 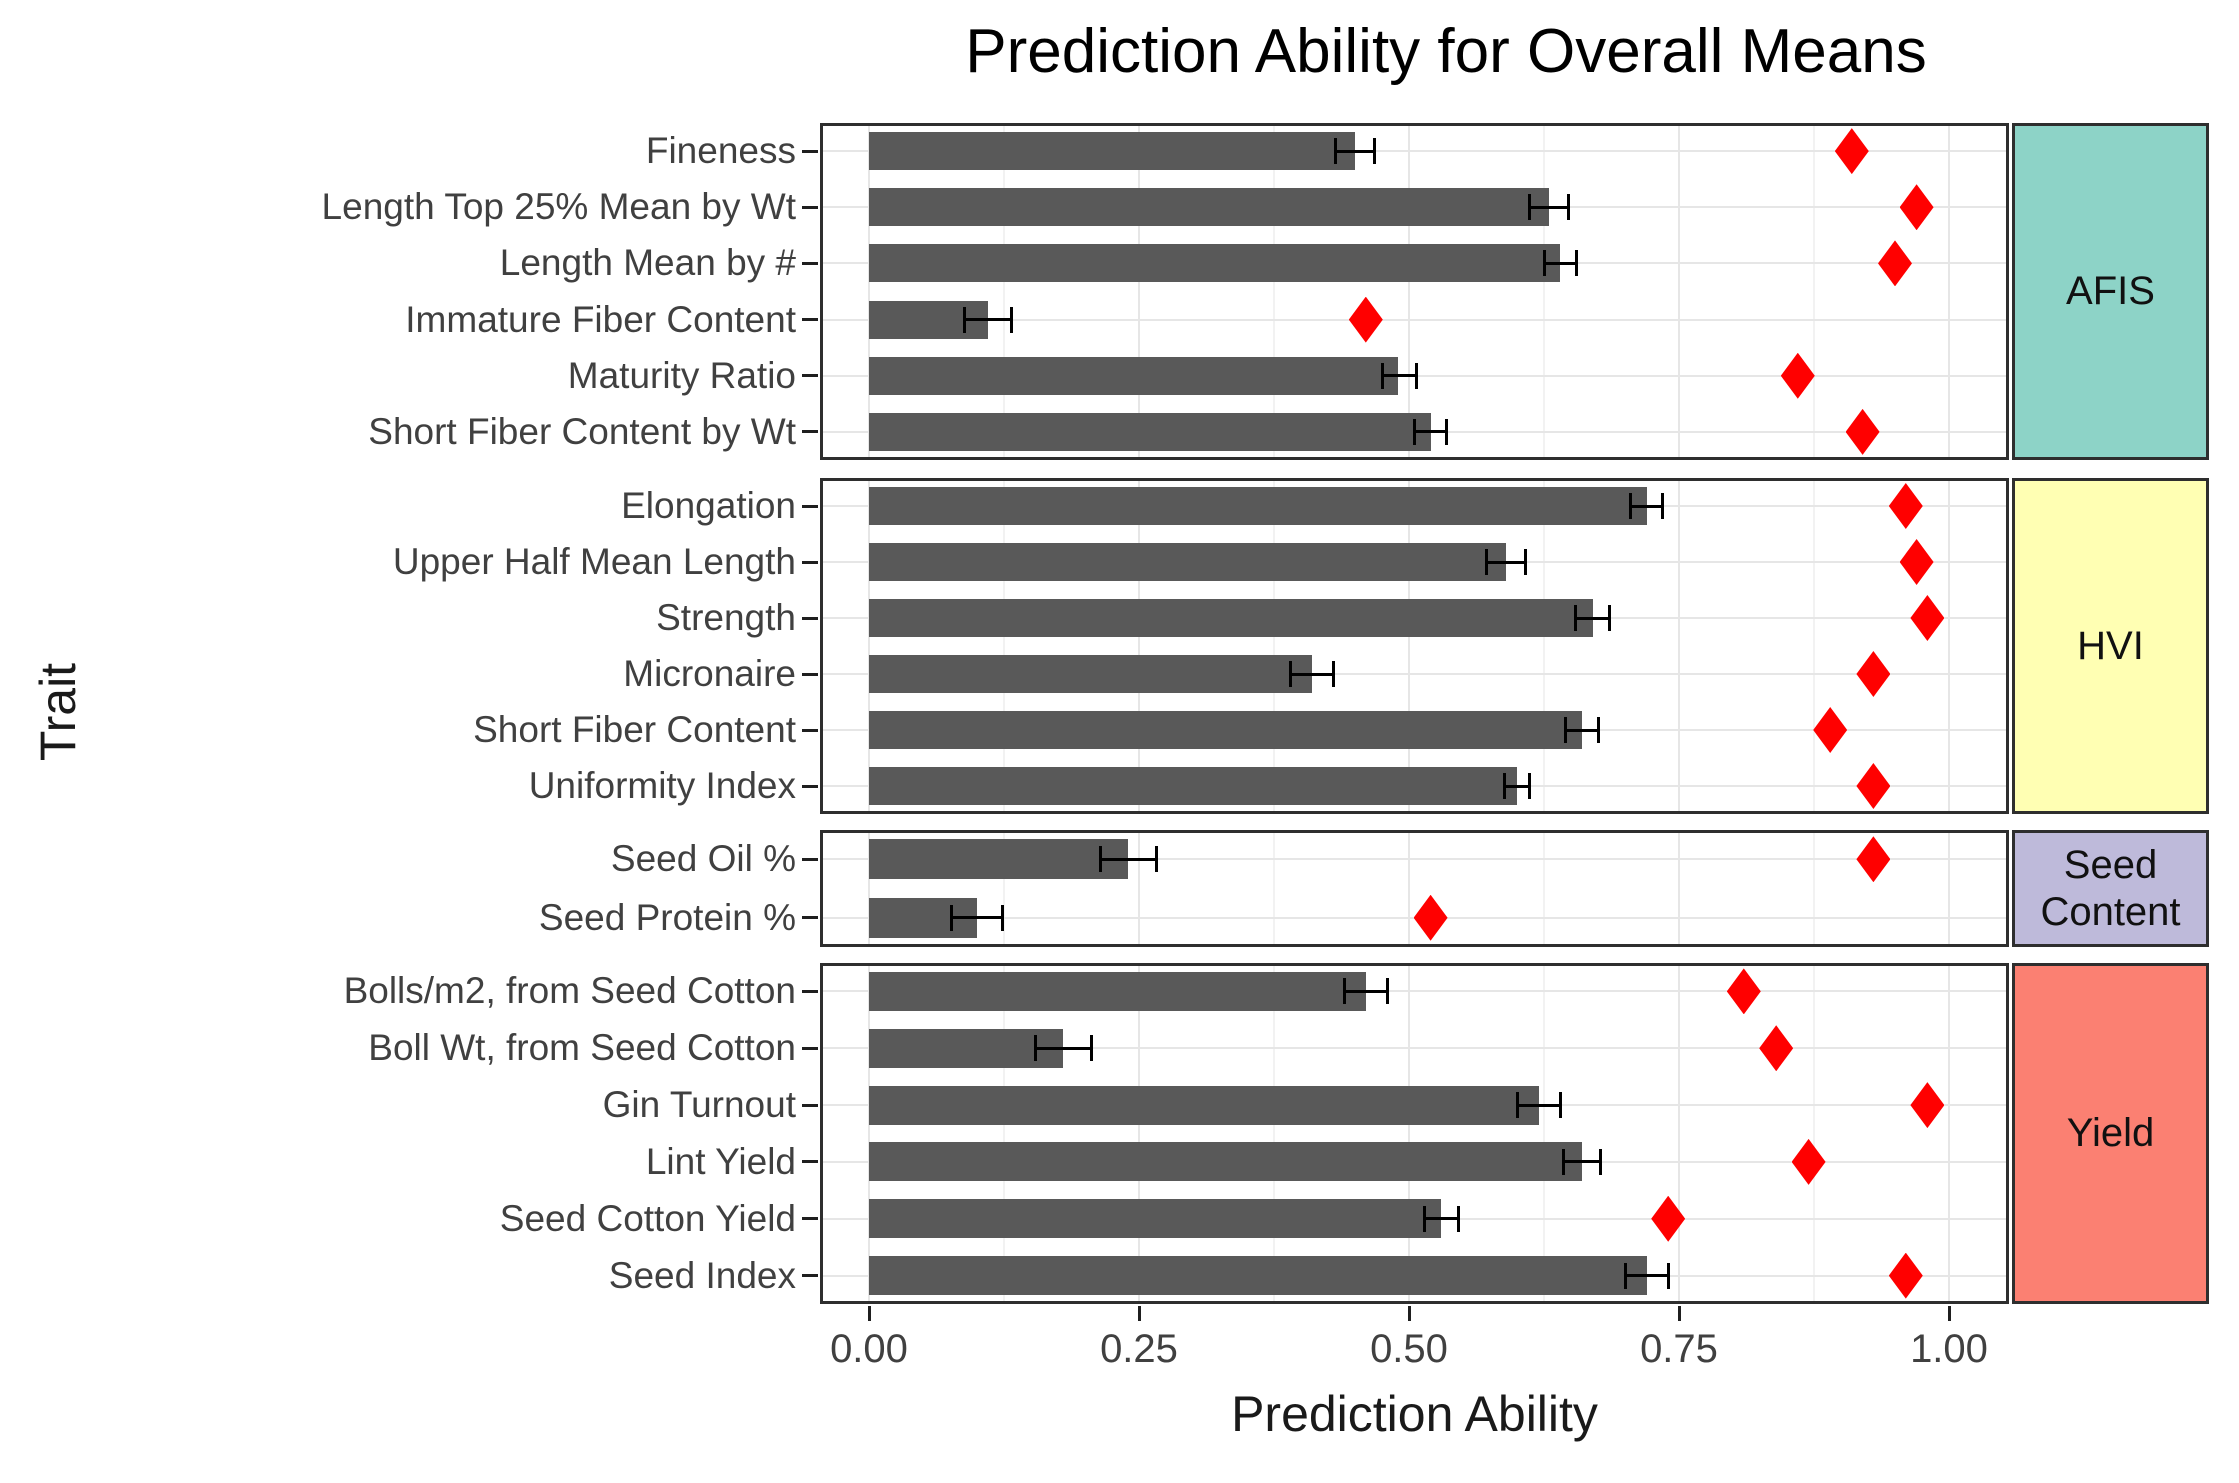 I want to click on facet-strip-label: Seed Content, so click(x=2110, y=888).